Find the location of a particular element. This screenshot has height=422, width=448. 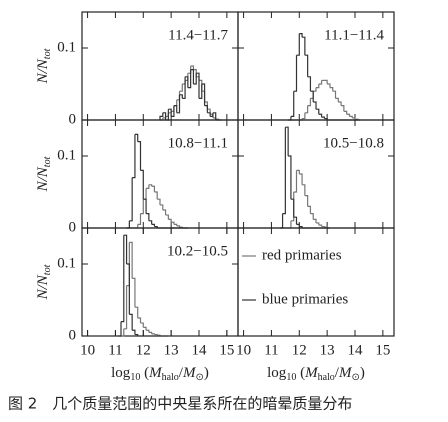

x-label-part: 10 is located at coordinates (135, 377).